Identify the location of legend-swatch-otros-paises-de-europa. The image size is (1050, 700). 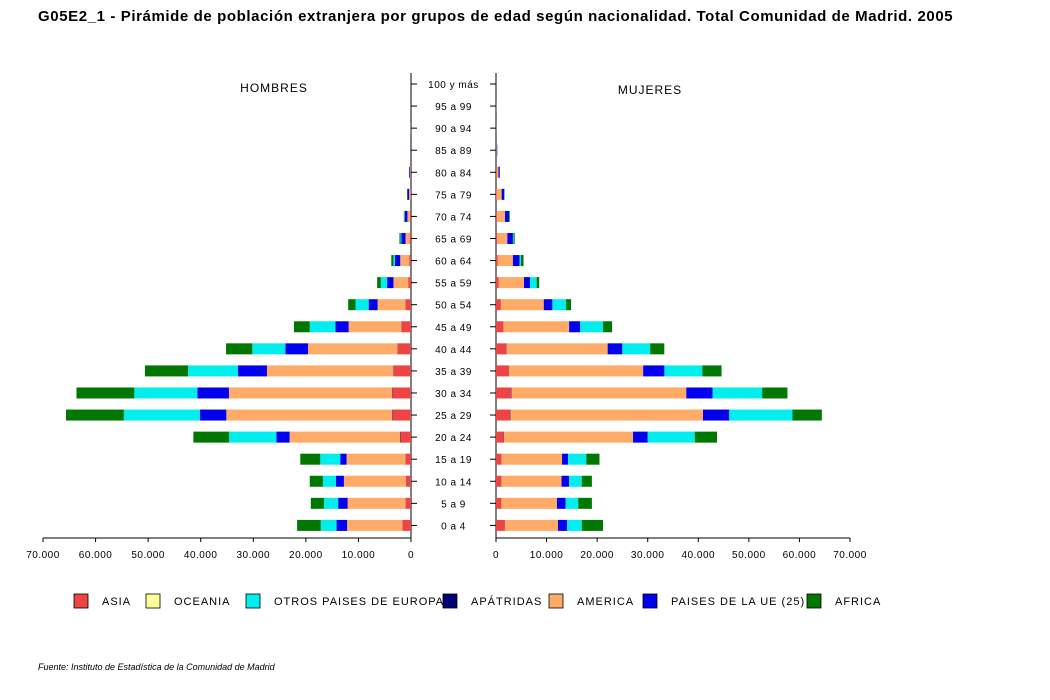
(253, 601).